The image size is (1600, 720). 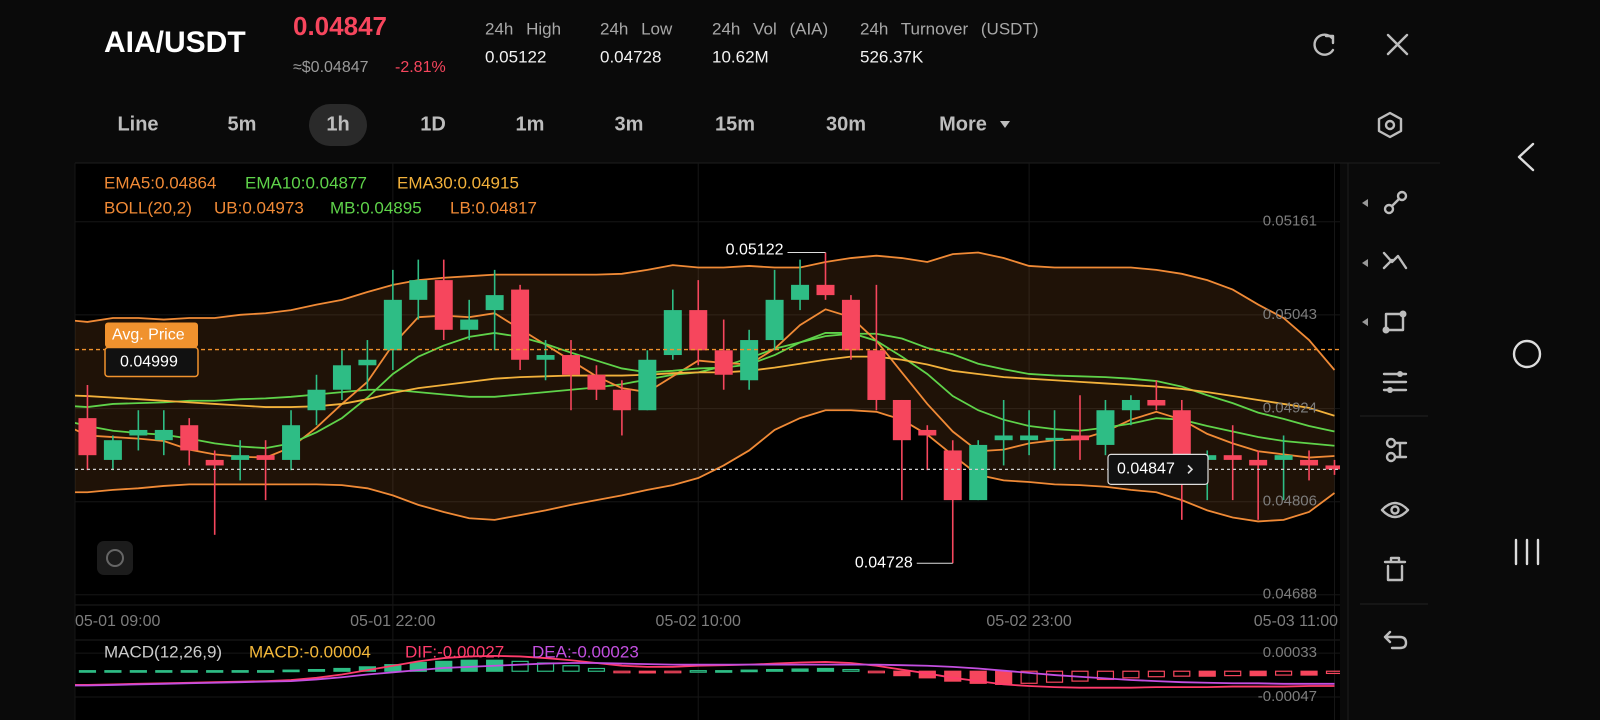 I want to click on stat-value: 10.62M, so click(x=740, y=56).